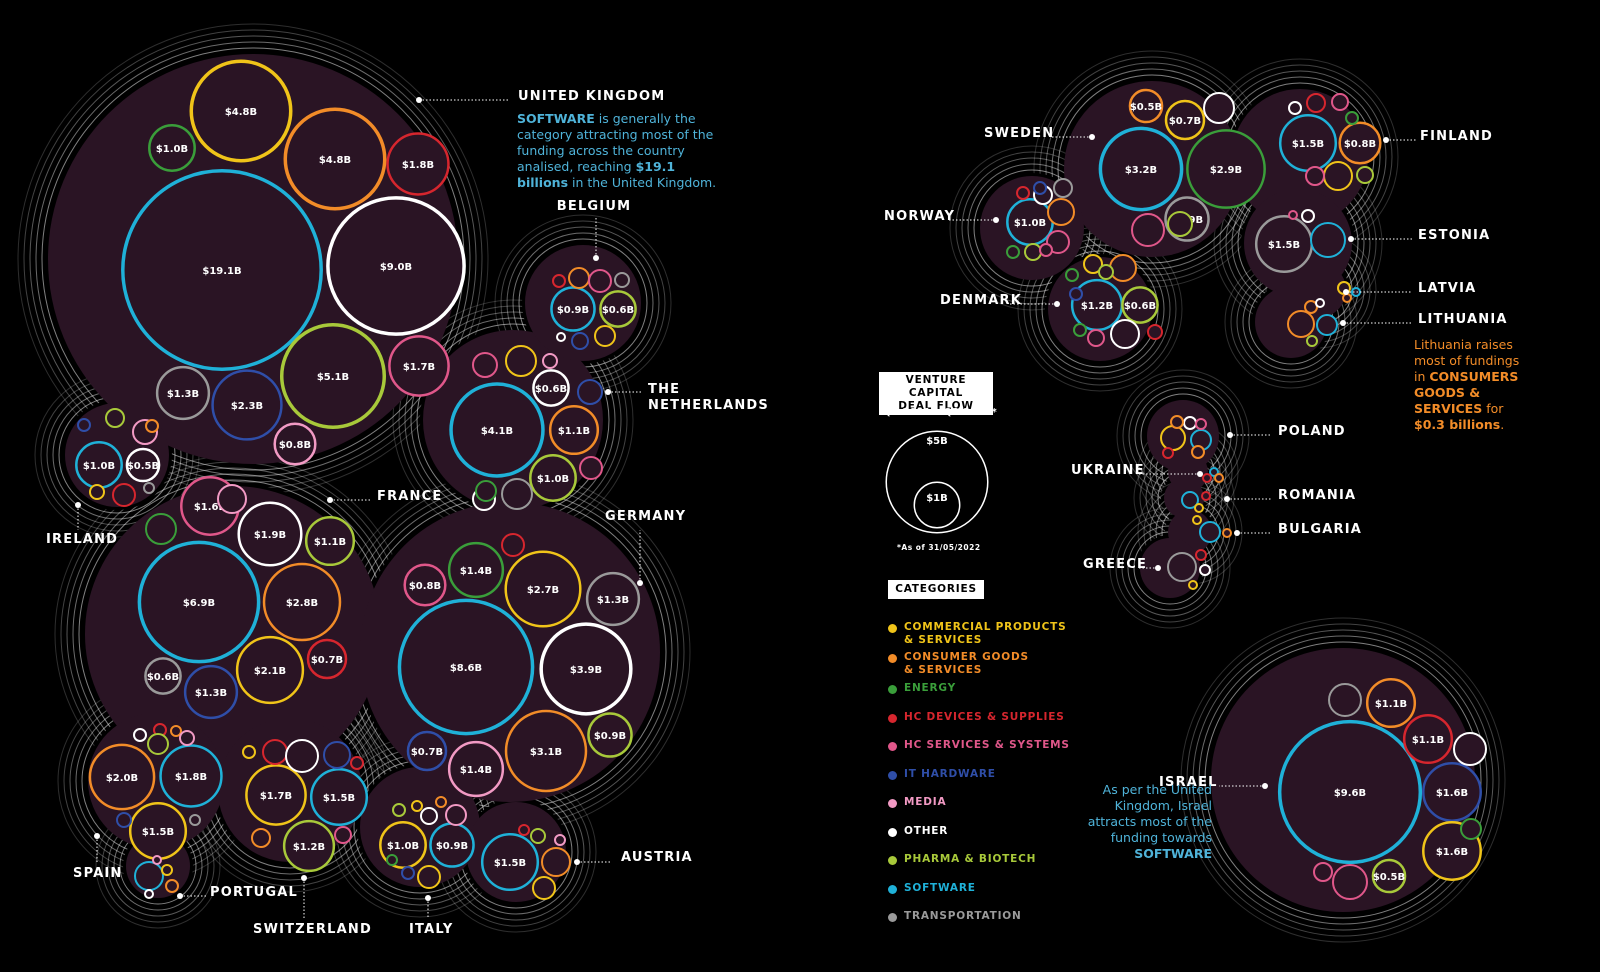 The image size is (1600, 972). Describe the element at coordinates (892, 832) in the screenshot. I see `legend-swatch-other` at that location.